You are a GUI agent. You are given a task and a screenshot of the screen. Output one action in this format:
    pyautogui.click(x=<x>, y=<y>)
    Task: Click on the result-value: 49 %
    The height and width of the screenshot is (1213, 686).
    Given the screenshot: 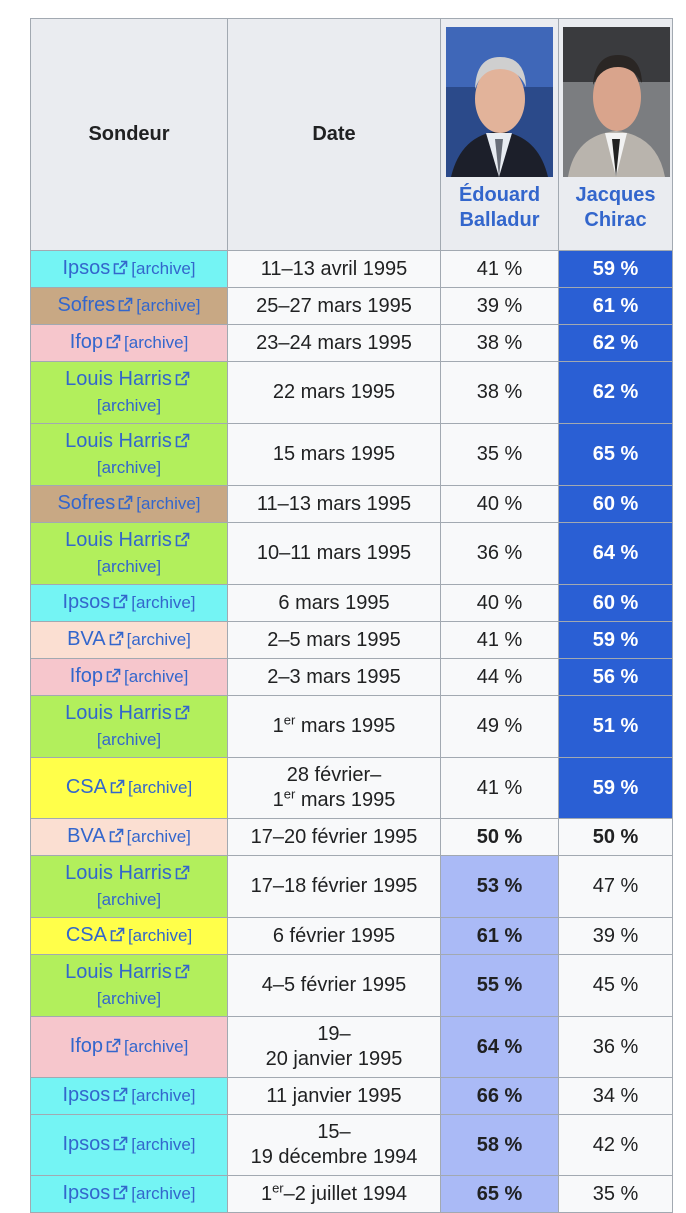 What is the action you would take?
    pyautogui.click(x=499, y=726)
    